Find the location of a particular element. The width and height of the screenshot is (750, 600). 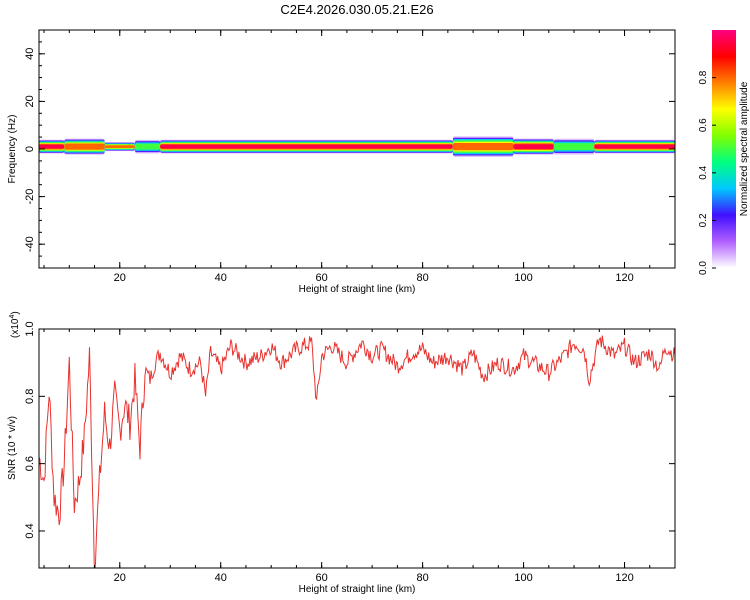

y-tick-label: -20 is located at coordinates (30, 197).